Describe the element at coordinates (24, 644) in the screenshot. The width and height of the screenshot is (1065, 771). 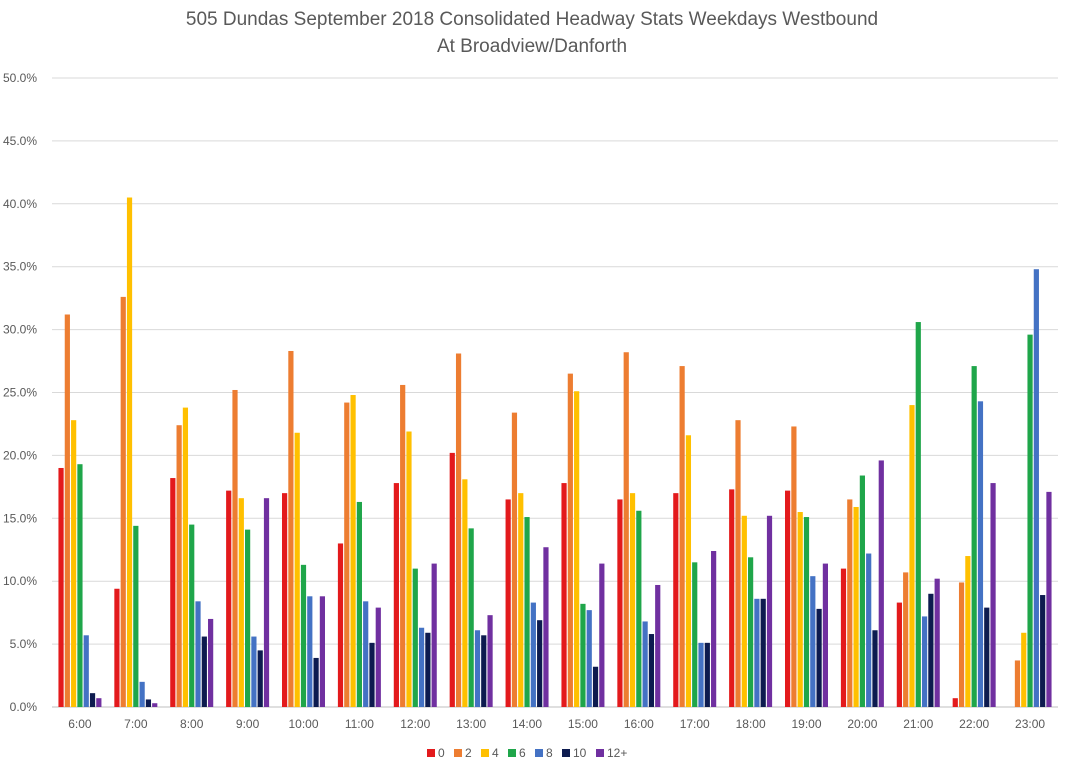
I see `y-tick-label: 5.0%` at that location.